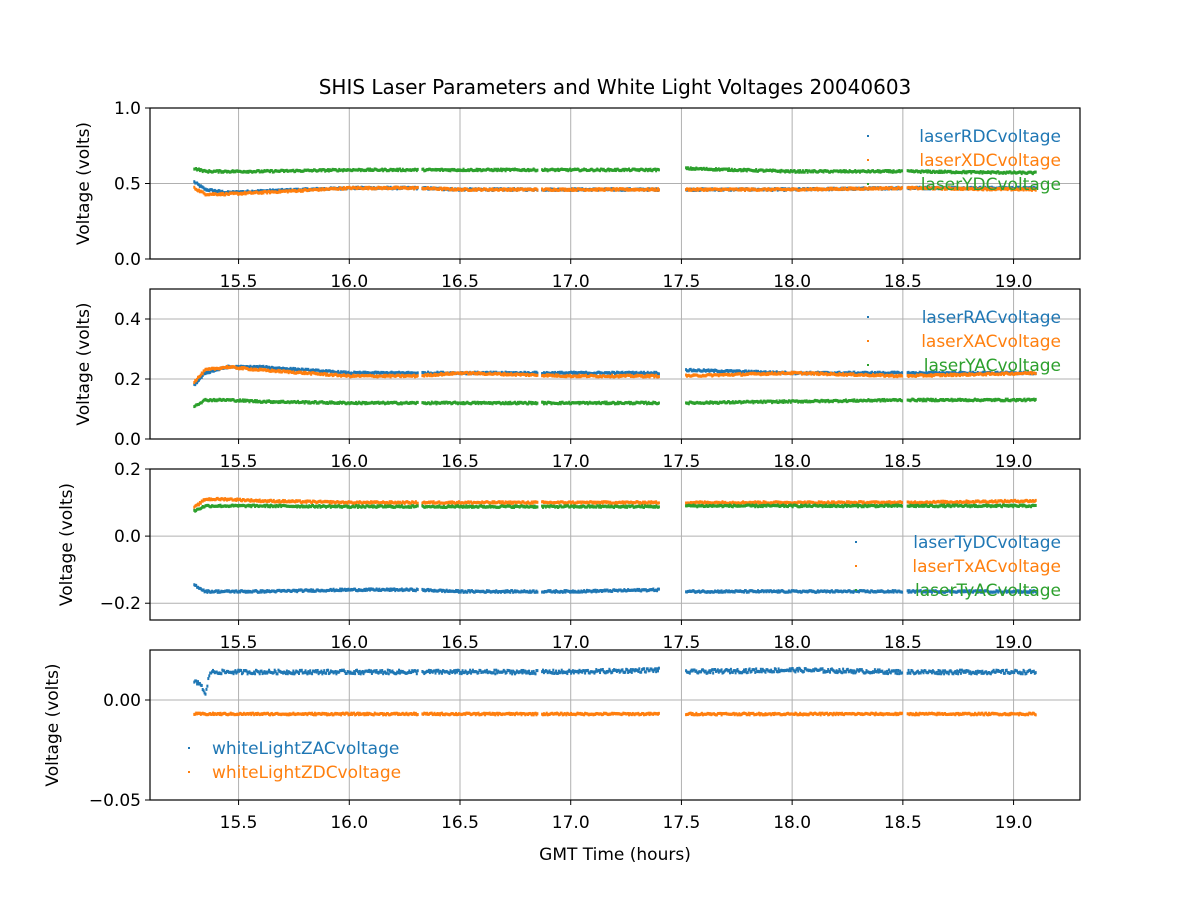  I want to click on y-tick-label: 1.0, so click(127, 109).